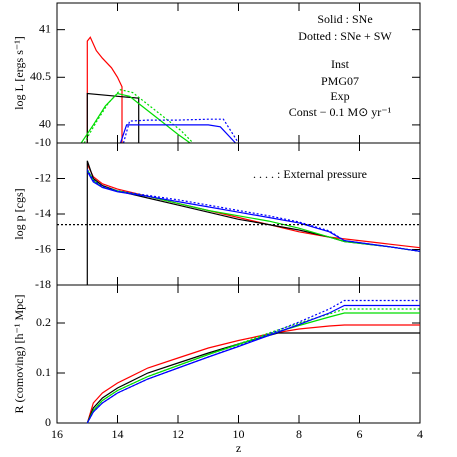 The image size is (457, 457). I want to click on legend-entry: PMG07, so click(340, 81).